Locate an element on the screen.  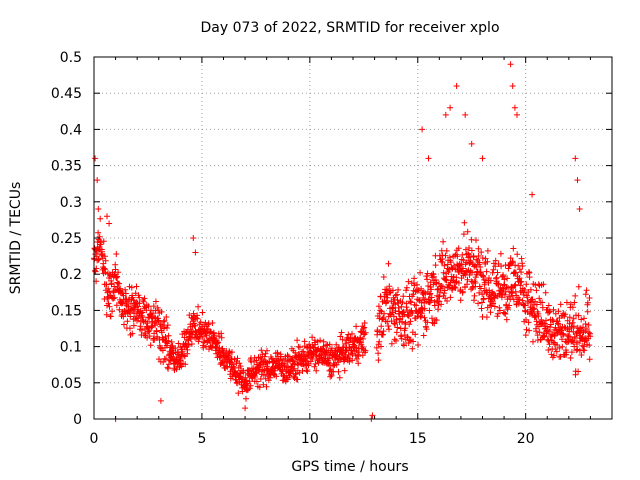
y-tick-label: 0.45 is located at coordinates (66, 94).